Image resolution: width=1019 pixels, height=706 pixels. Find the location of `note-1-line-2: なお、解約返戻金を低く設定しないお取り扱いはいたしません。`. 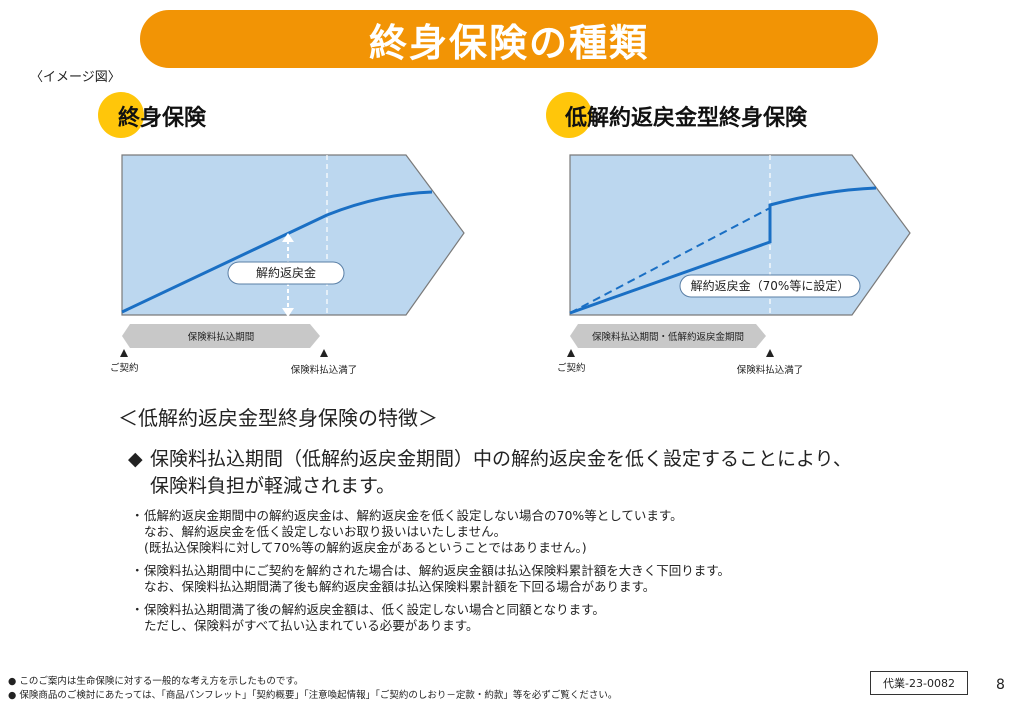

note-1-line-2: なお、解約返戻金を低く設定しないお取り扱いはいたしません。 is located at coordinates (325, 531).